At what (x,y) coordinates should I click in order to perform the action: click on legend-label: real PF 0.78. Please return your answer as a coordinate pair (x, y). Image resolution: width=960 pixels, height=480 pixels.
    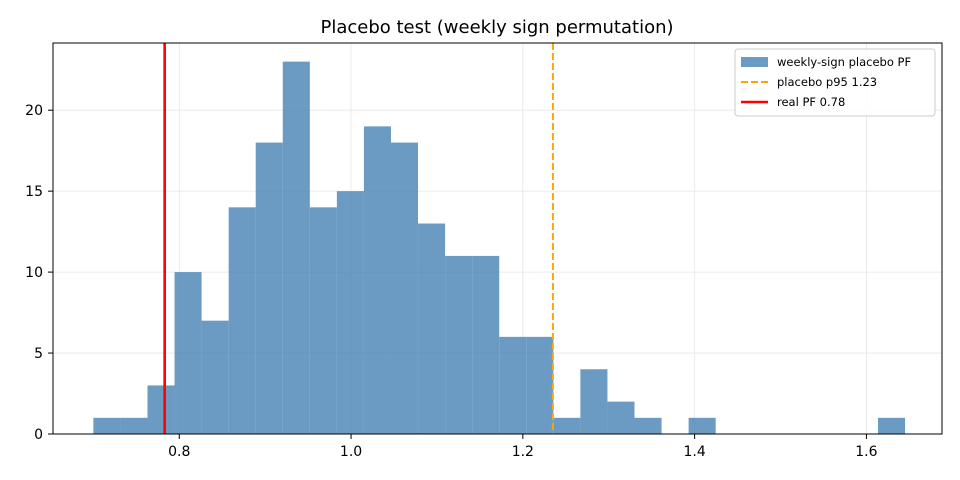
    Looking at the image, I should click on (811, 102).